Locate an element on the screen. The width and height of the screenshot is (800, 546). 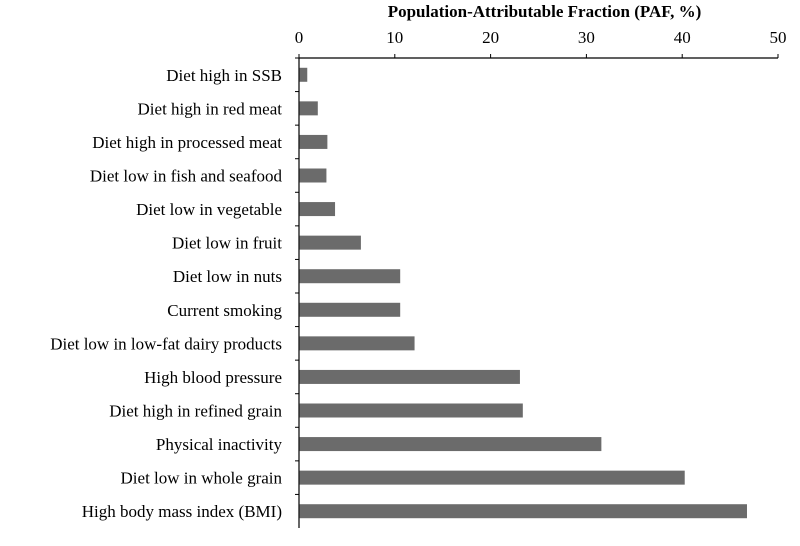
category-label: High body mass index (BMI) is located at coordinates (182, 511).